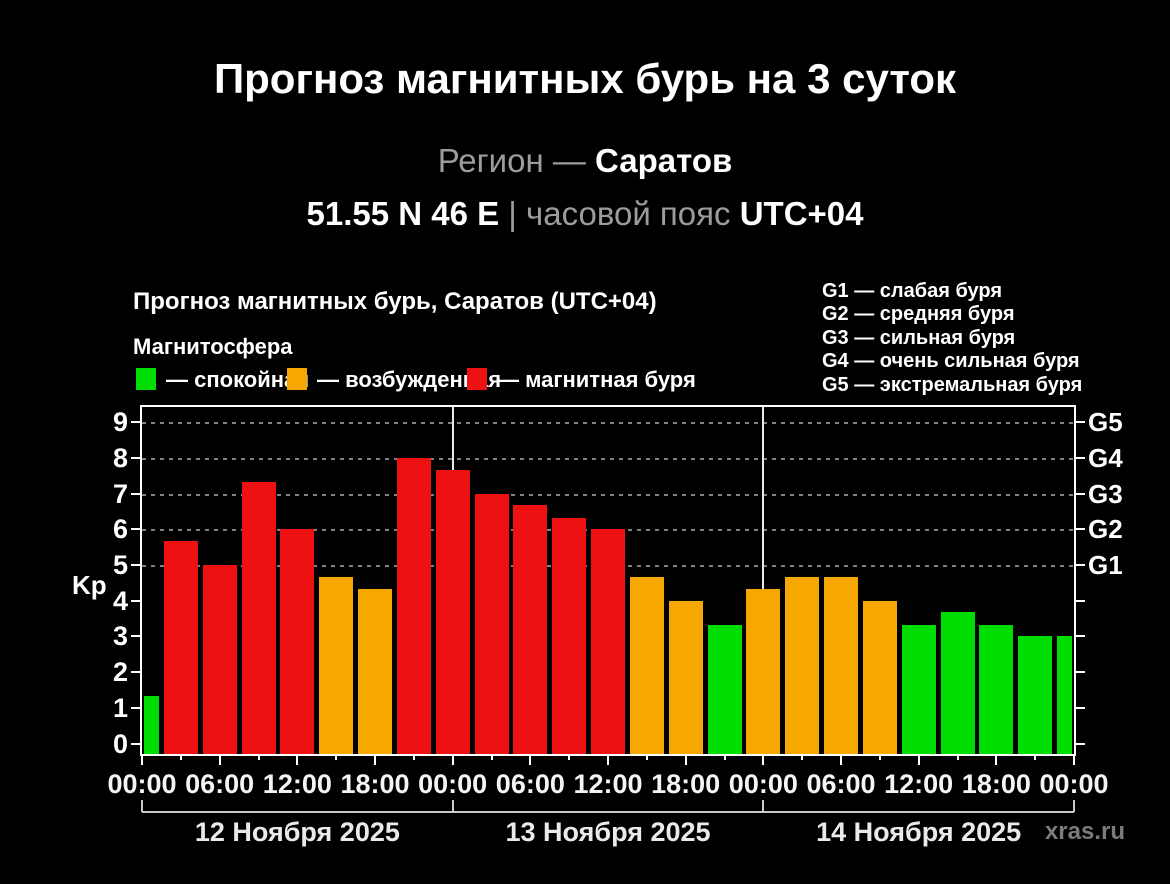 This screenshot has height=884, width=1170. What do you see at coordinates (238, 379) in the screenshot?
I see `legend-label: — спокойная` at bounding box center [238, 379].